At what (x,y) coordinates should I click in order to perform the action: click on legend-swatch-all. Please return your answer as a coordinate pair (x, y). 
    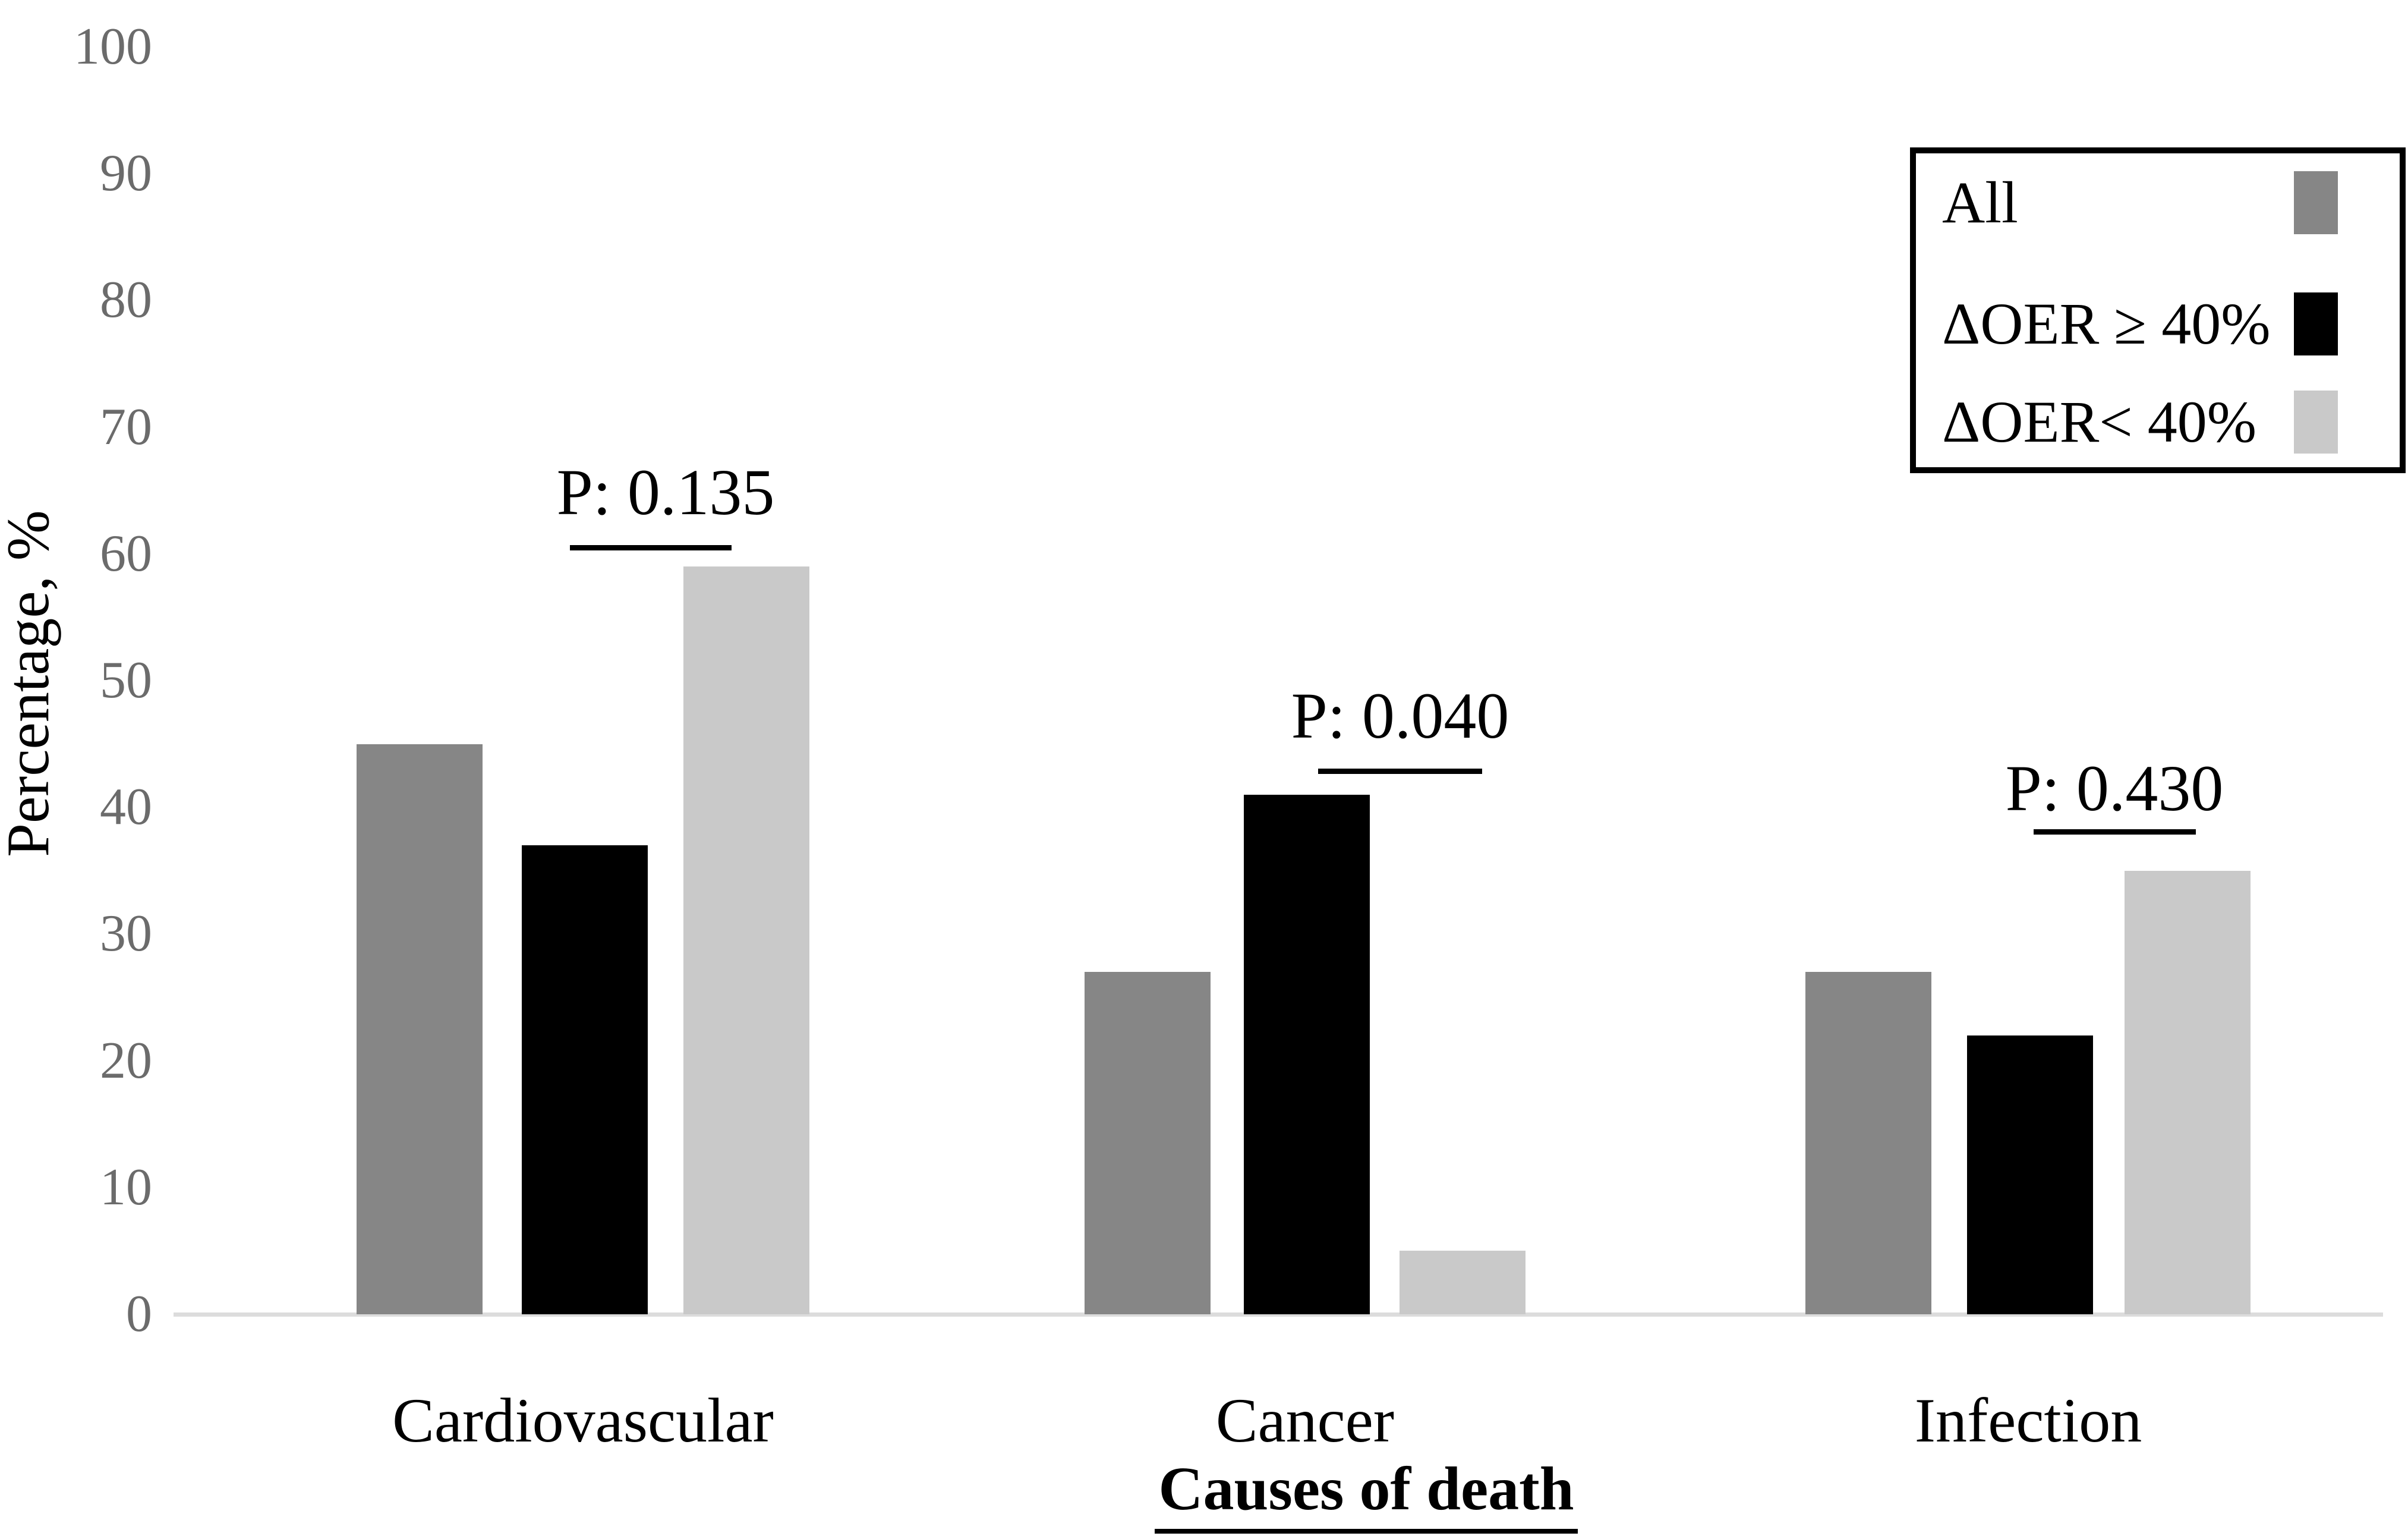
    Looking at the image, I should click on (2316, 202).